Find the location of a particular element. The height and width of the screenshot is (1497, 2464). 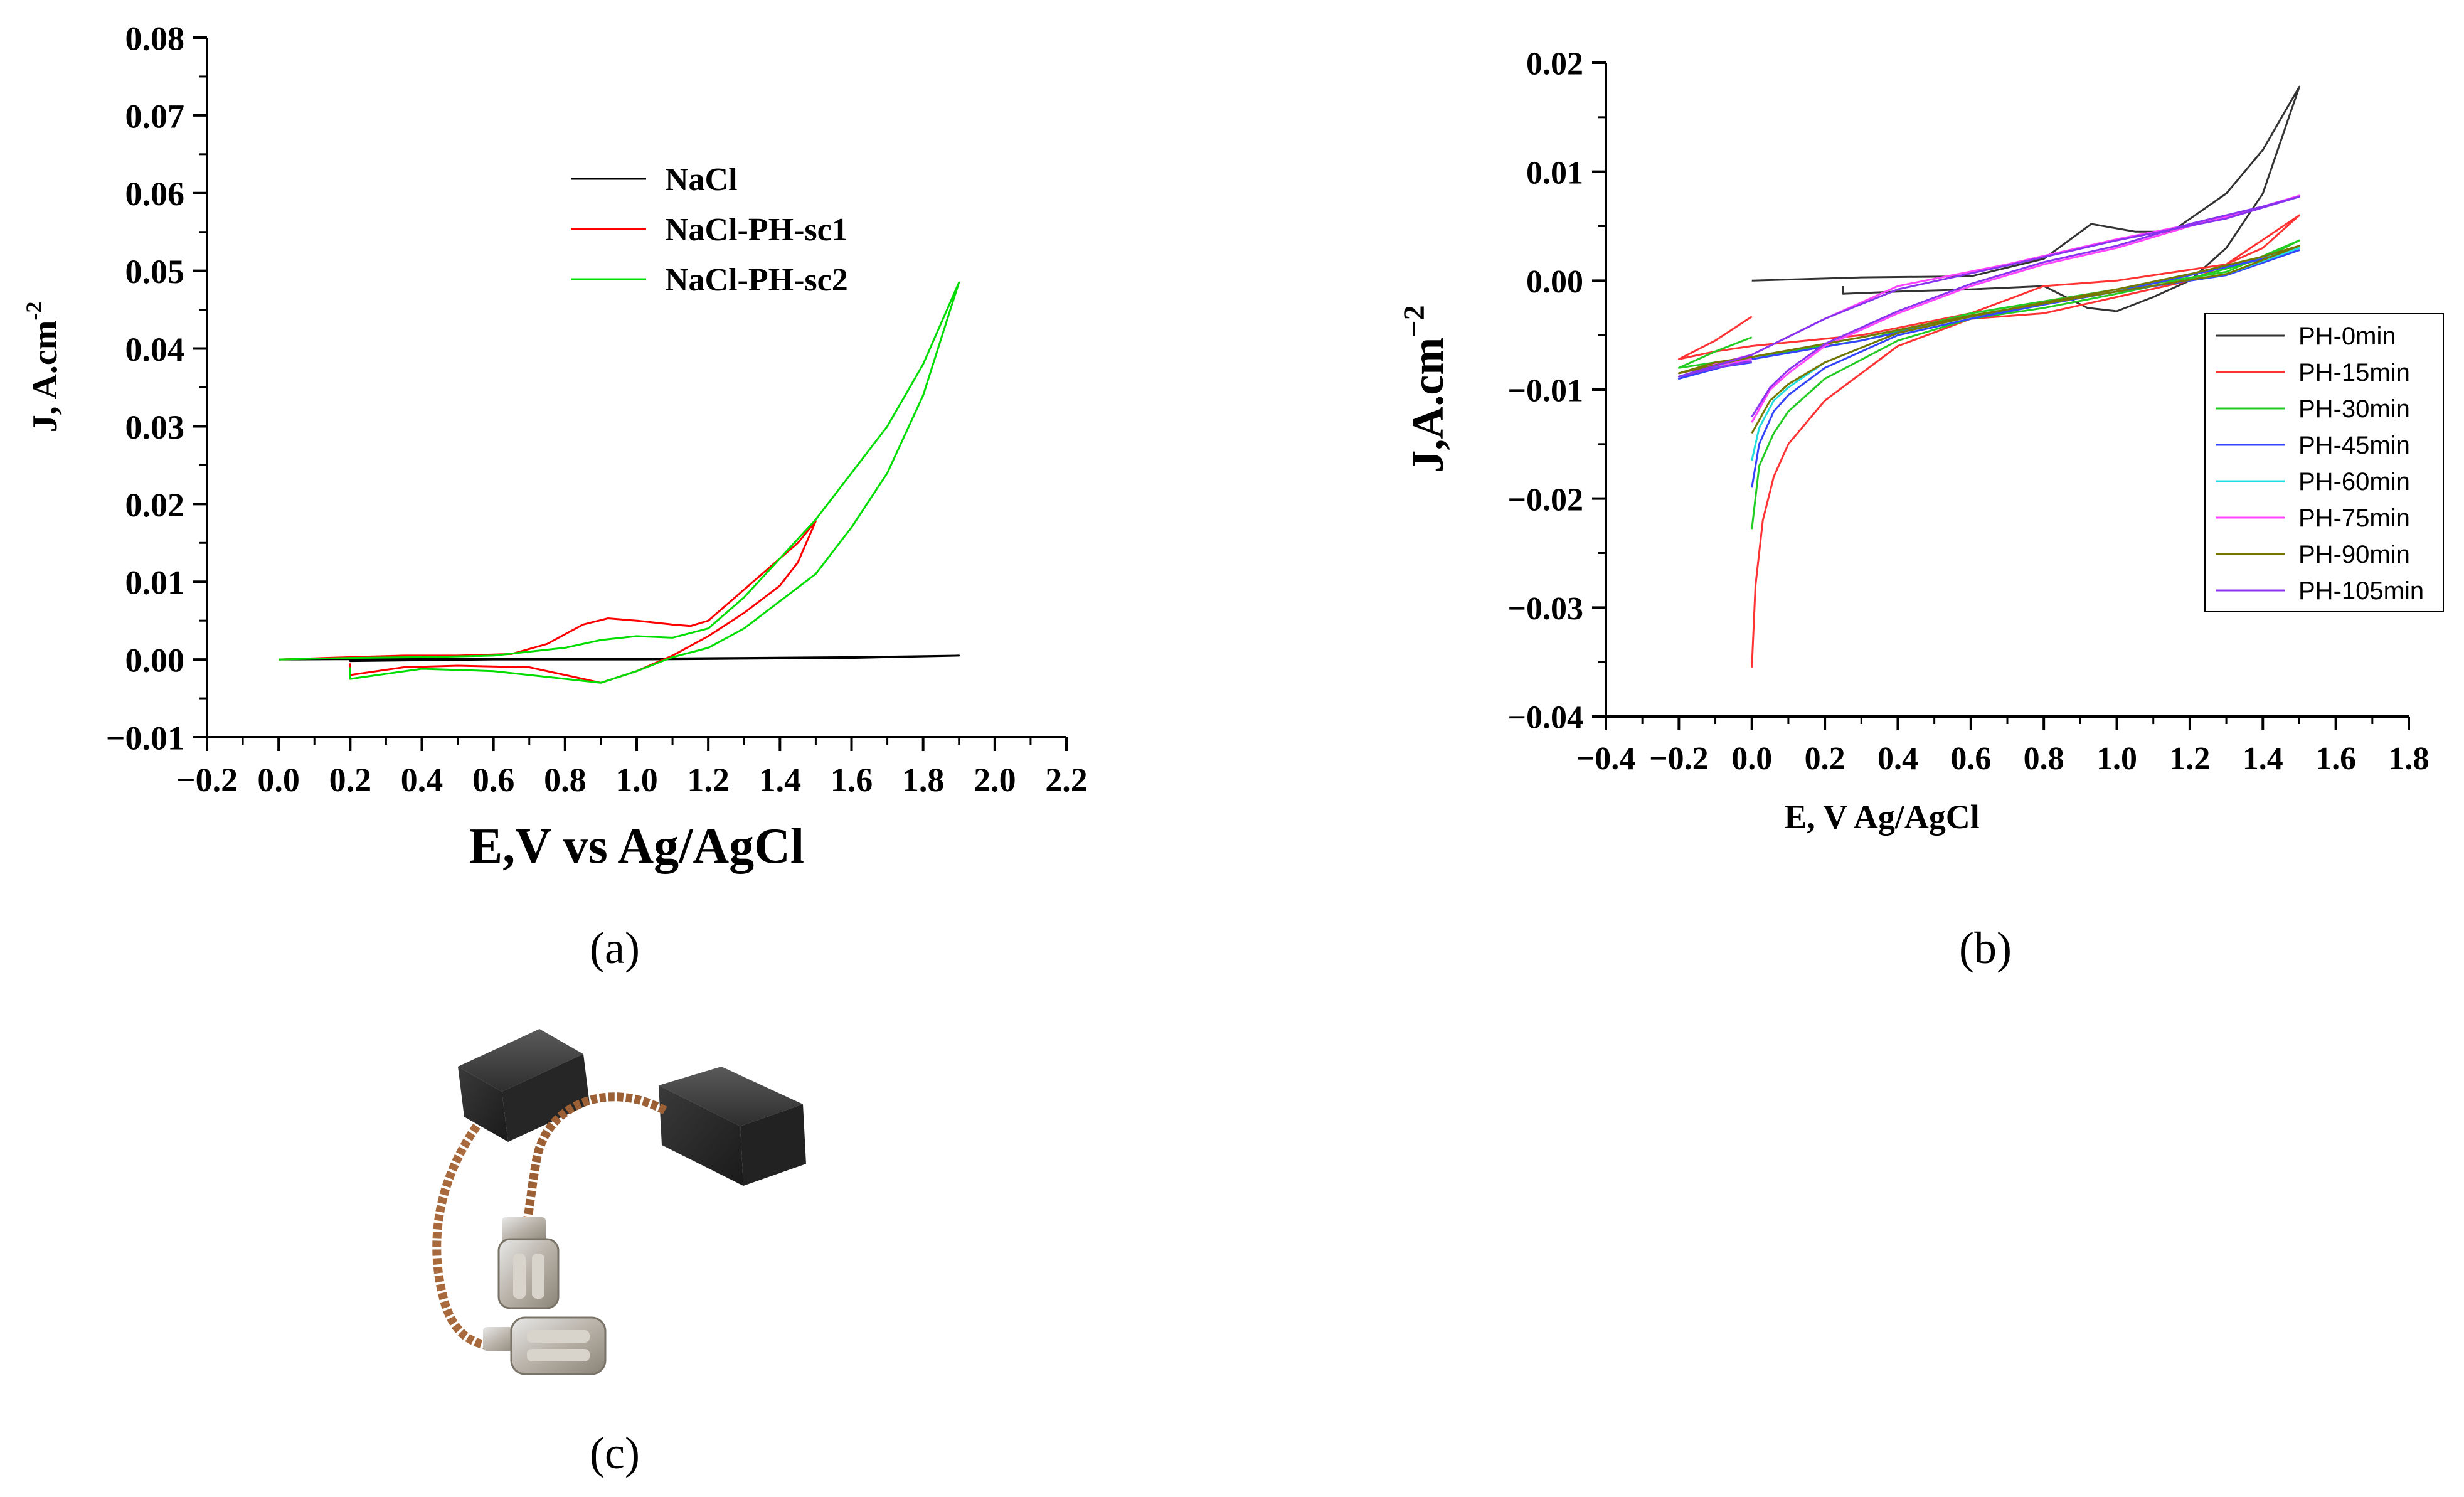

chart-a-y-tick-label: −0.01 is located at coordinates (145, 738).